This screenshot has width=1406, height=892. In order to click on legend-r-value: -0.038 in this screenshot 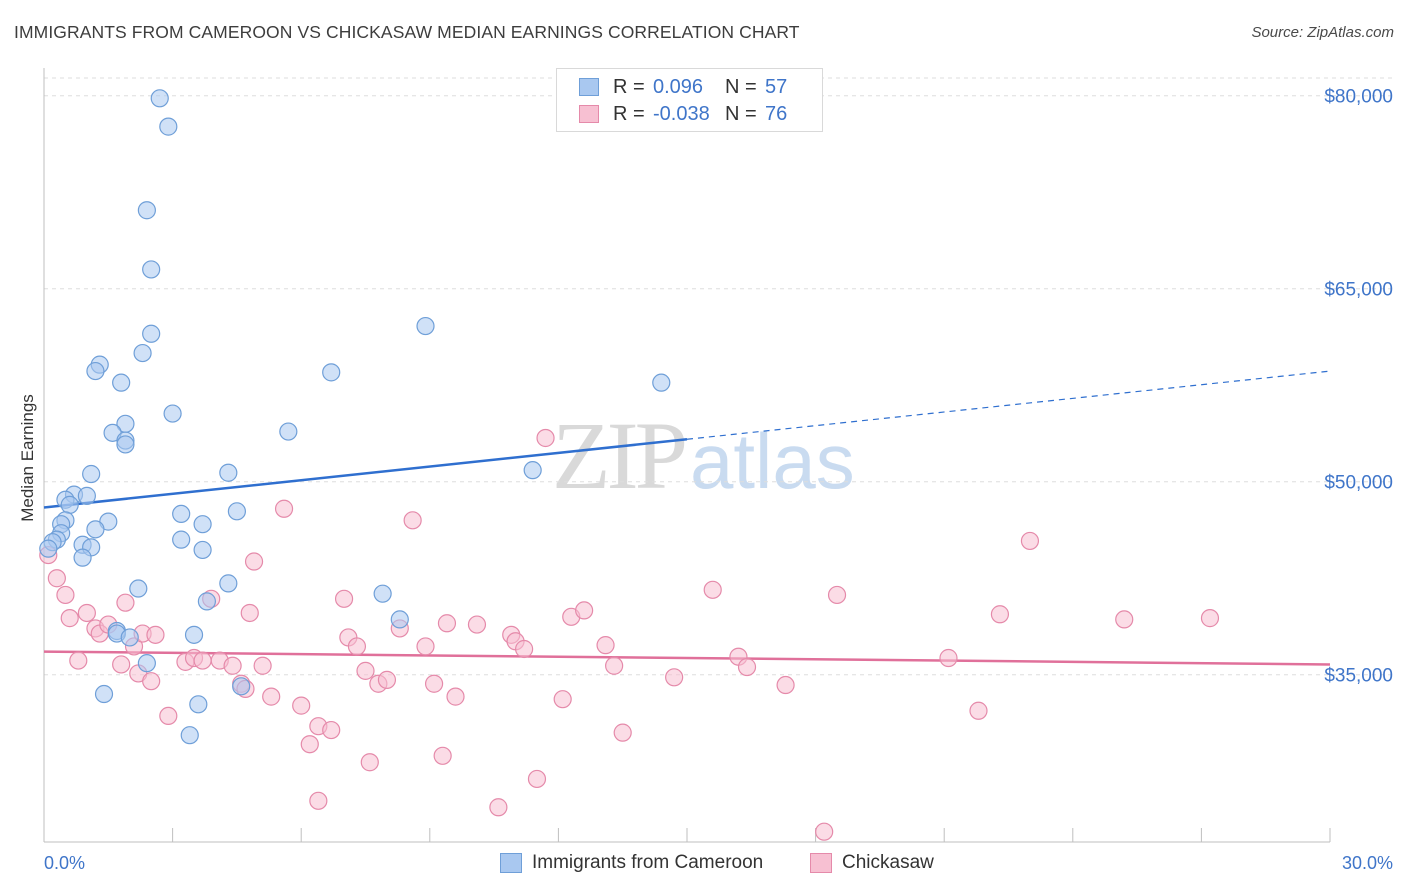, I will do `click(681, 113)`.